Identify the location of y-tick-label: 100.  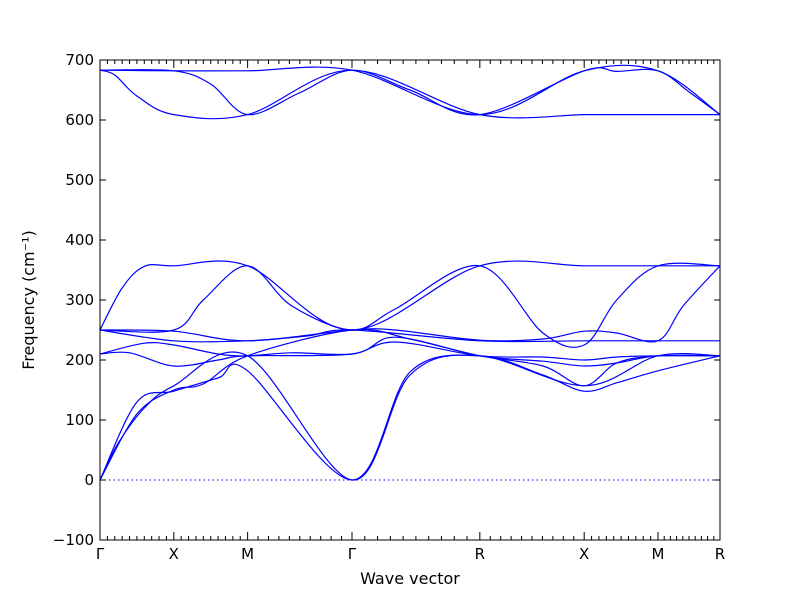
(79, 420).